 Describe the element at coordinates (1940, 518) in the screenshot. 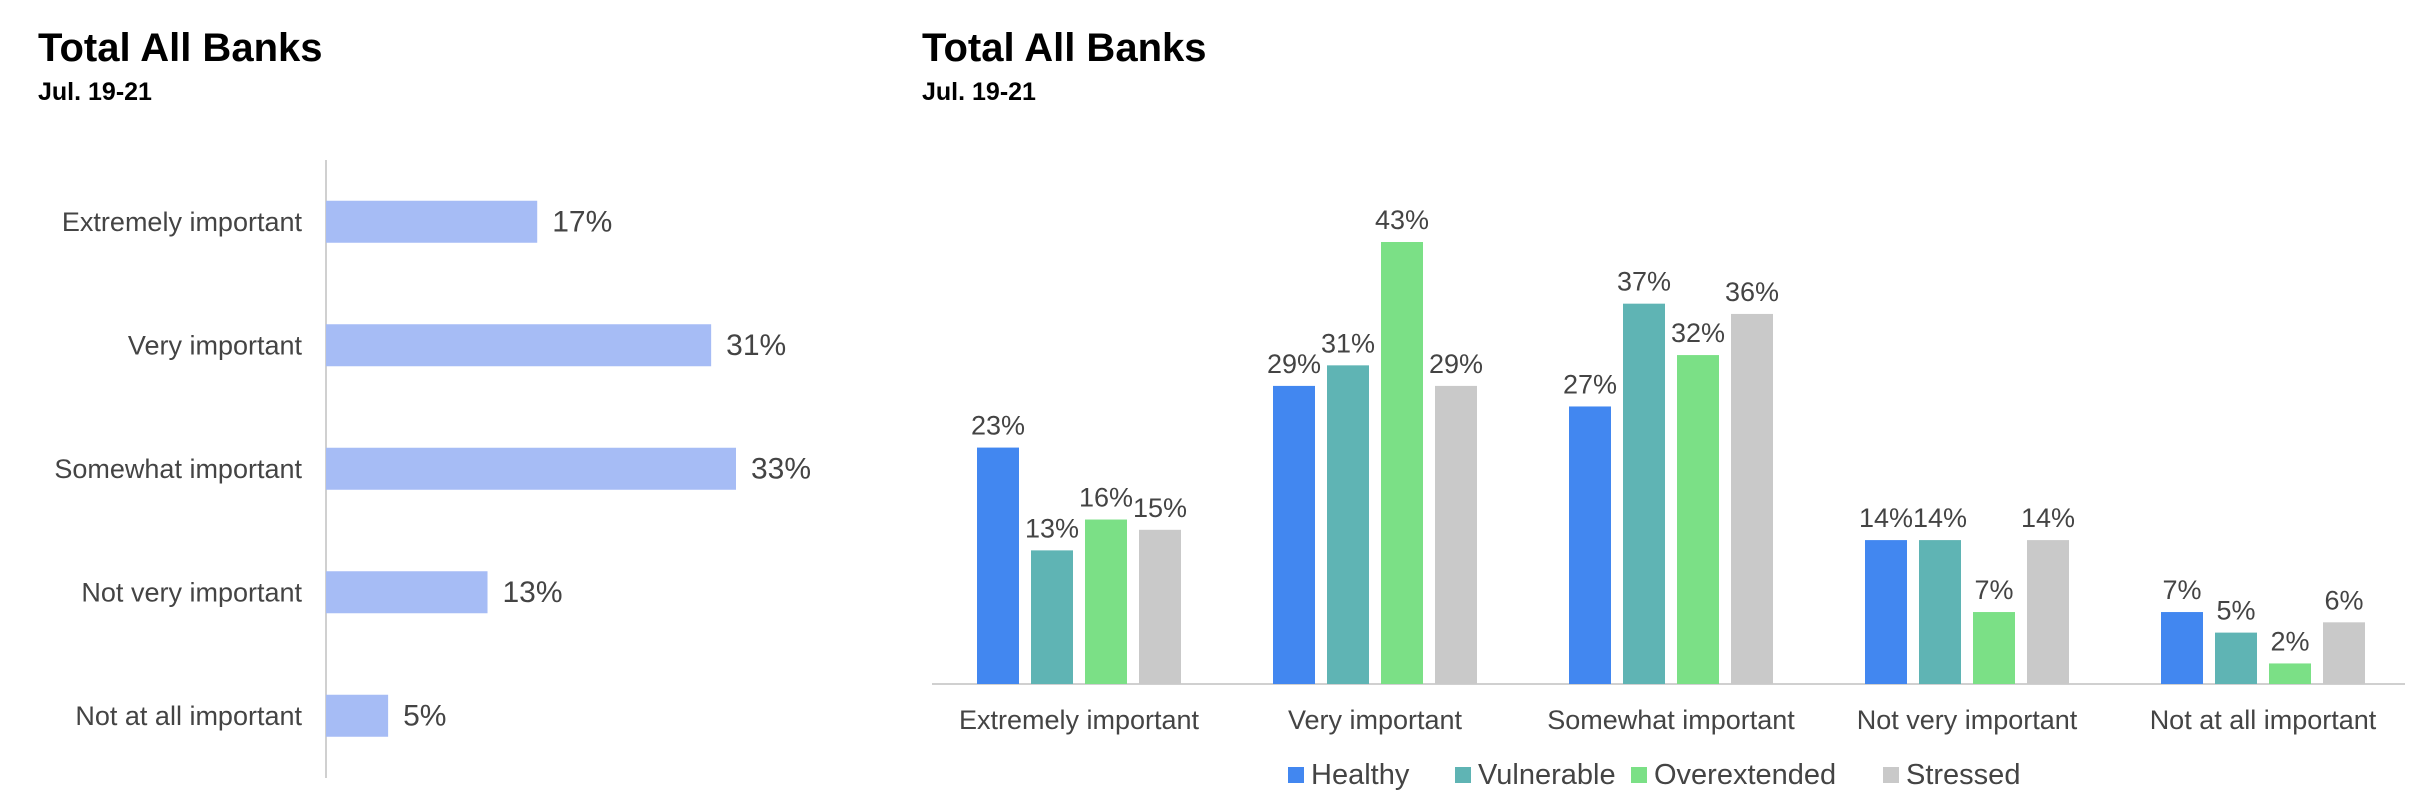

I see `data-label-vulnerable-not-very-important: 14%` at that location.